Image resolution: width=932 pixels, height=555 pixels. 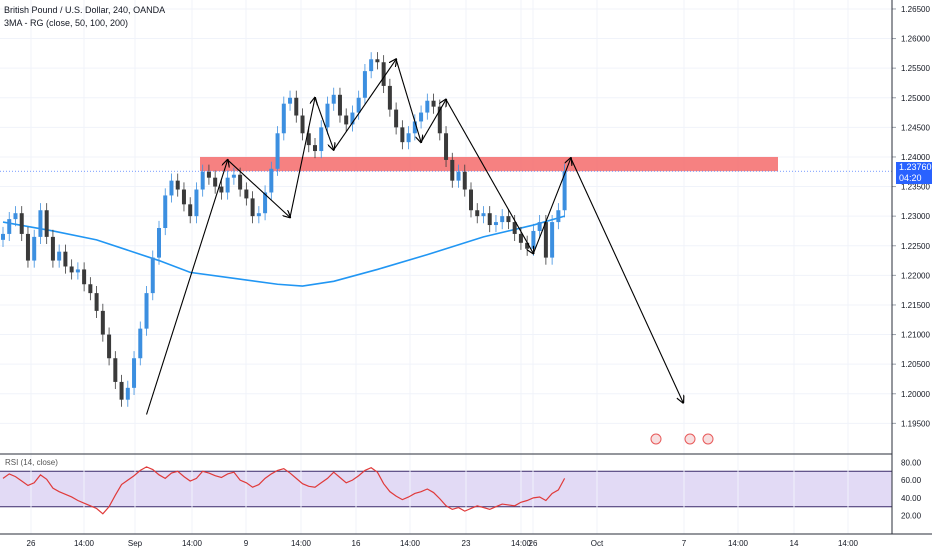 What do you see at coordinates (284, 490) in the screenshot?
I see `rsi-line` at bounding box center [284, 490].